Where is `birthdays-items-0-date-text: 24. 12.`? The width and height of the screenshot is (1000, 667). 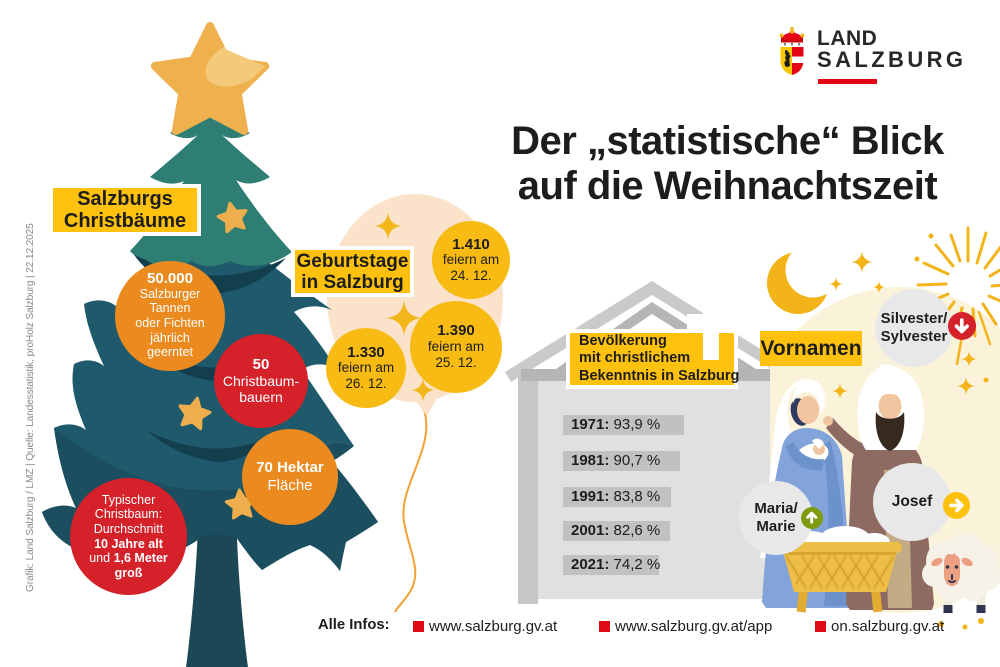 birthdays-items-0-date-text: 24. 12. is located at coordinates (471, 275).